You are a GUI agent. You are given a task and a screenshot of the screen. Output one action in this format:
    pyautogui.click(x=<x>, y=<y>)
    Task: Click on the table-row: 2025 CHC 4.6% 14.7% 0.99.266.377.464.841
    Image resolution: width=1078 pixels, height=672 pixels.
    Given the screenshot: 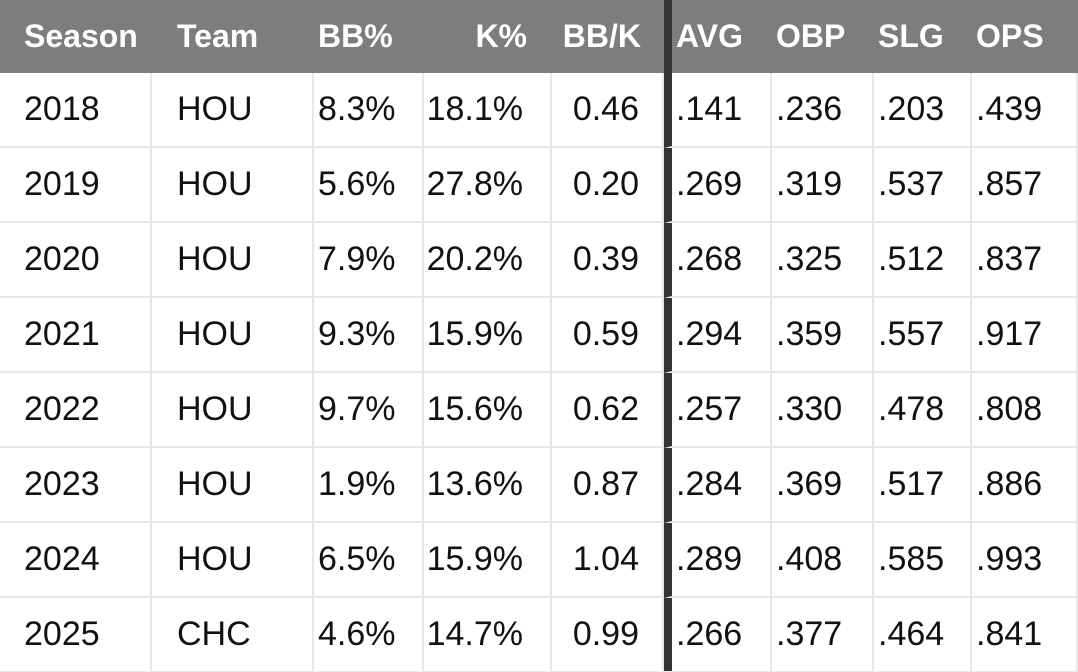 What is the action you would take?
    pyautogui.click(x=539, y=634)
    